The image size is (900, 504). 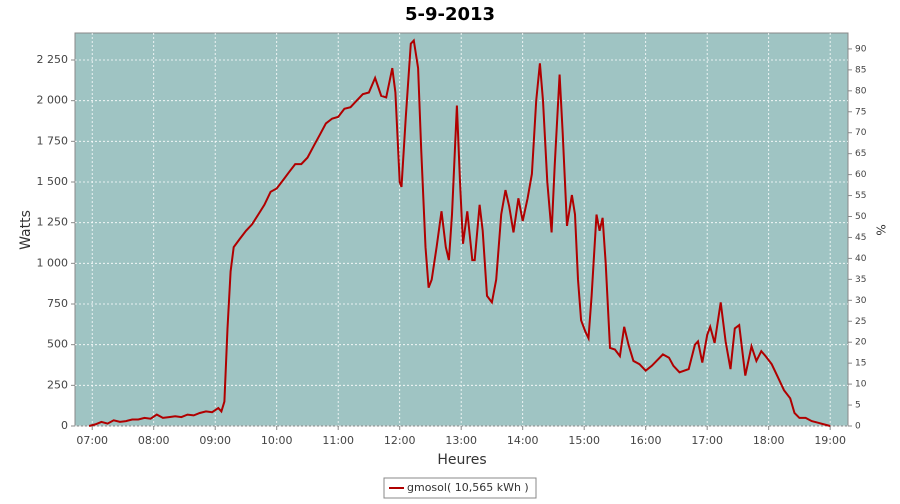 I want to click on chart-title: 5-9-2013, so click(x=450, y=14).